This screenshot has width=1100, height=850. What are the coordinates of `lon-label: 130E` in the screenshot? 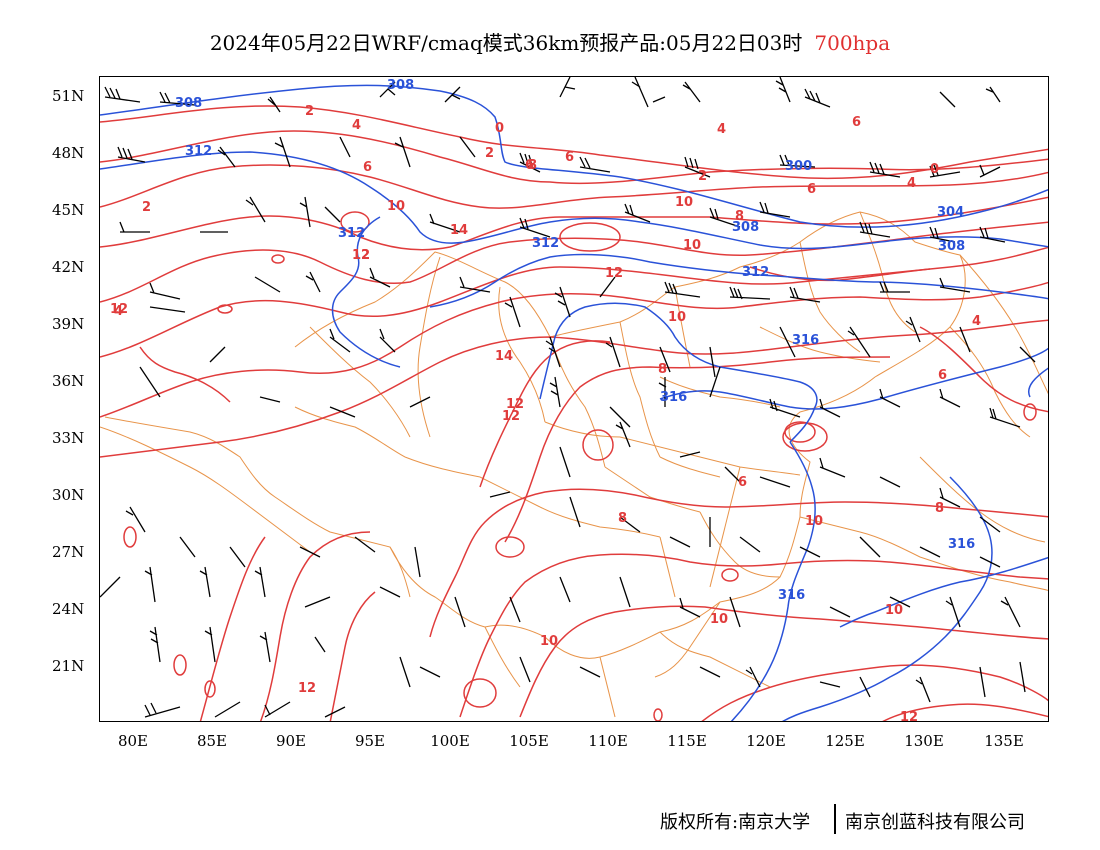 It's located at (924, 741).